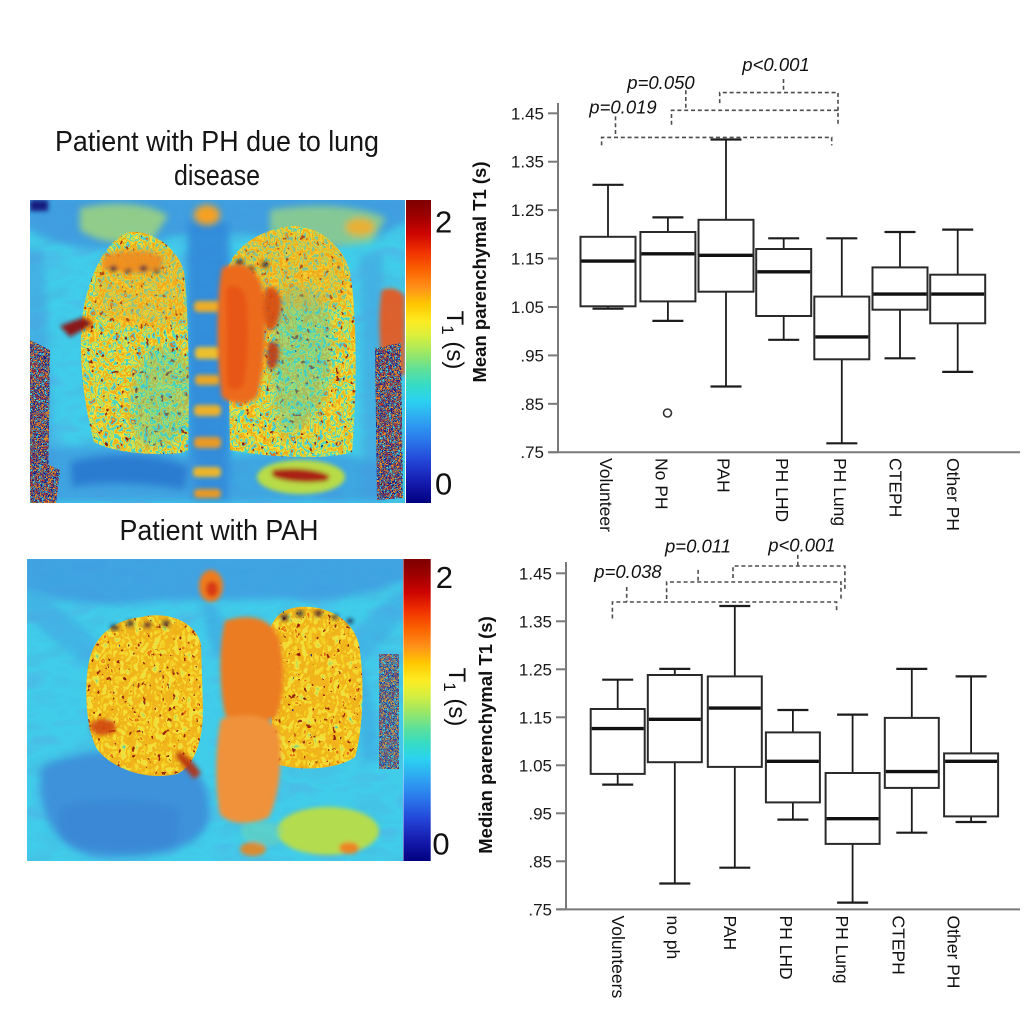 Image resolution: width=1031 pixels, height=1026 pixels. What do you see at coordinates (217, 176) in the screenshot?
I see `svg-text: disease` at bounding box center [217, 176].